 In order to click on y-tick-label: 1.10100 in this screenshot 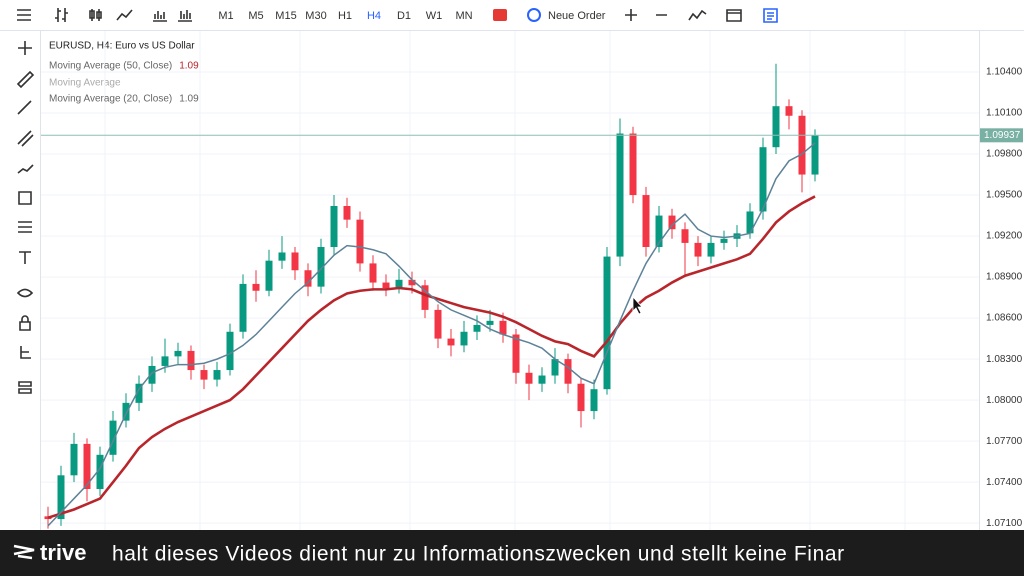, I will do `click(1004, 113)`.